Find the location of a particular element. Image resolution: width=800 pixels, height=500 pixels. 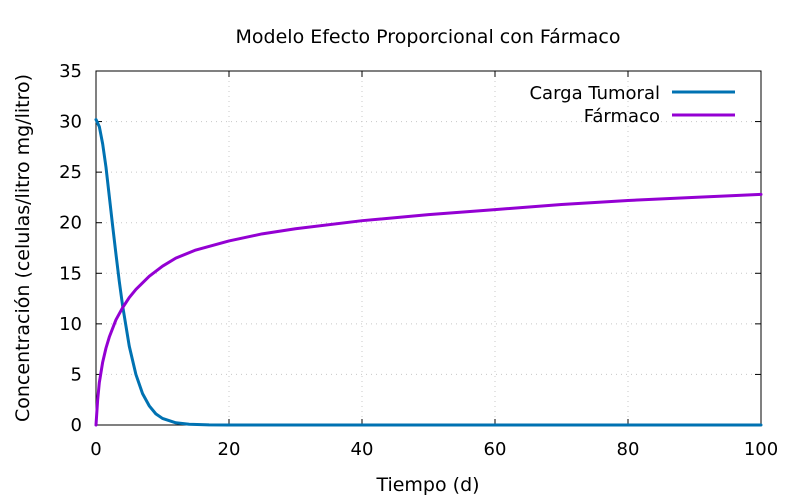

chart-title: Modelo Efecto Proporcional con Fármaco is located at coordinates (428, 37).